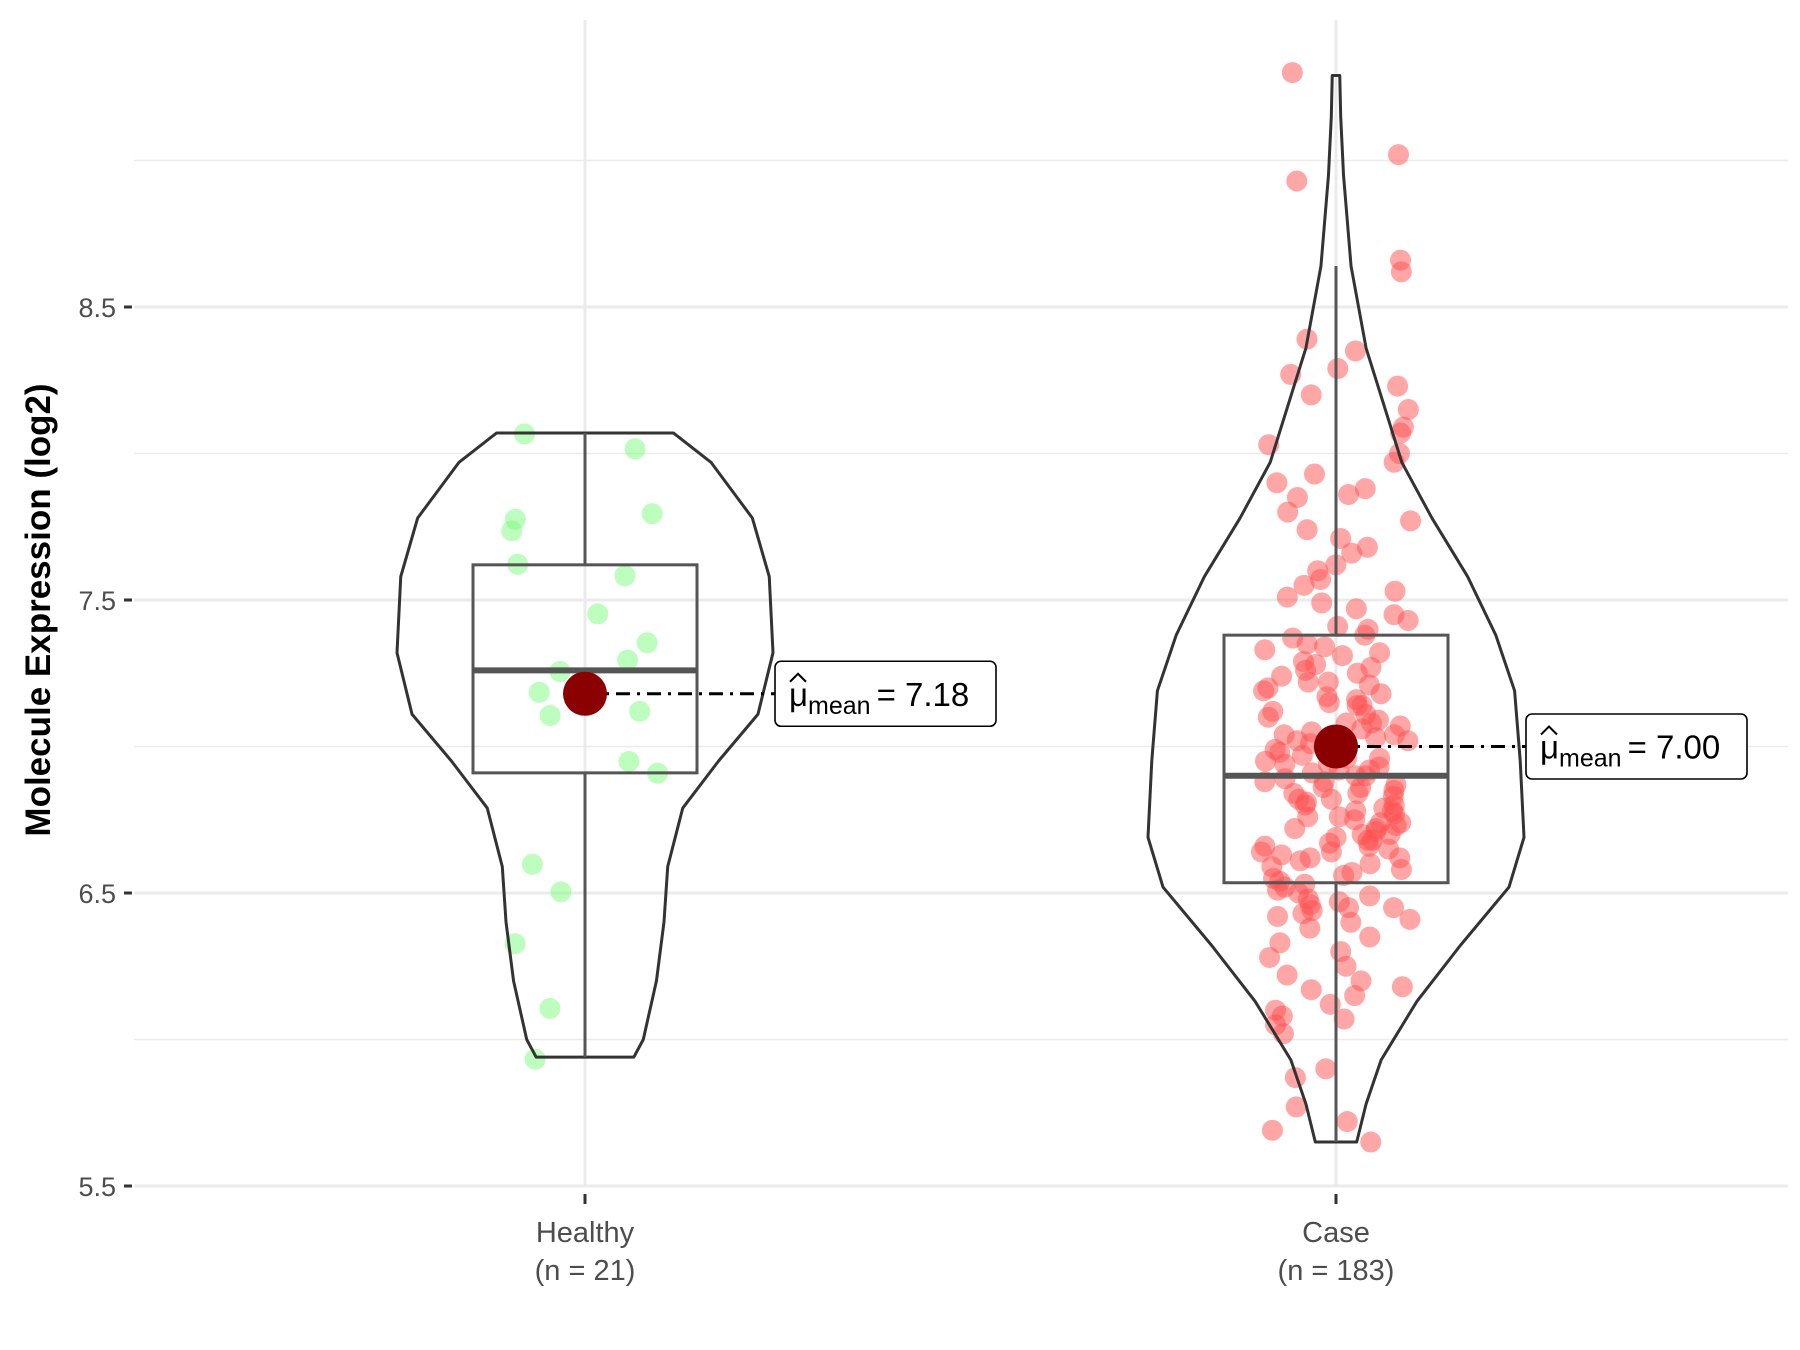 The image size is (1800, 1350). What do you see at coordinates (965, 1240) in the screenshot?
I see `x-axis: Healthy (n = 21) Case (n = 183)` at bounding box center [965, 1240].